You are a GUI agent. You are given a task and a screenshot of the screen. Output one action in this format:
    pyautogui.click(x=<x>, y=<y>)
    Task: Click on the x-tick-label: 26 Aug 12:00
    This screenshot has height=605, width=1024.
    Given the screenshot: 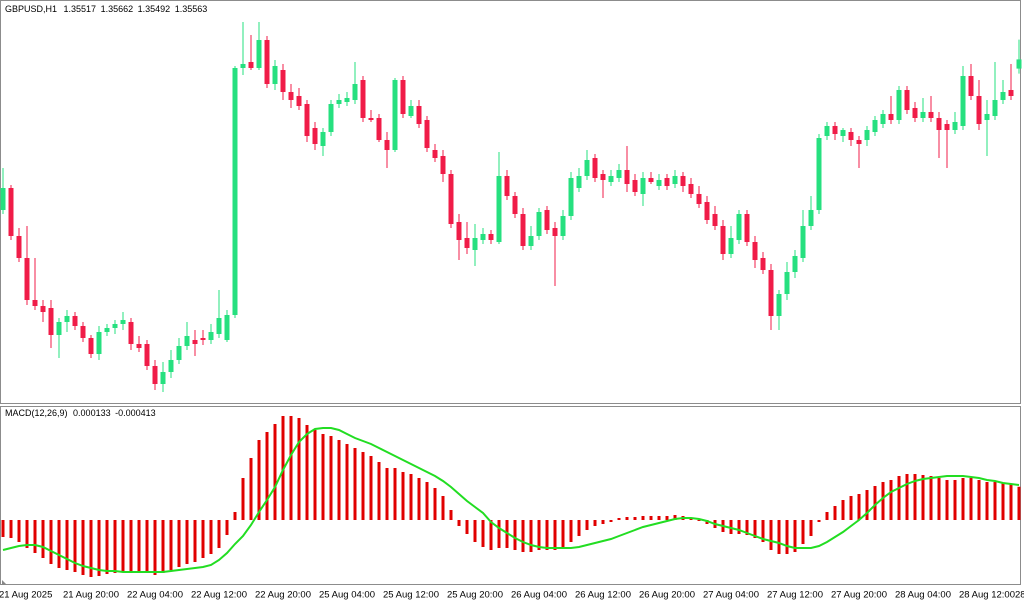 What is the action you would take?
    pyautogui.click(x=603, y=595)
    